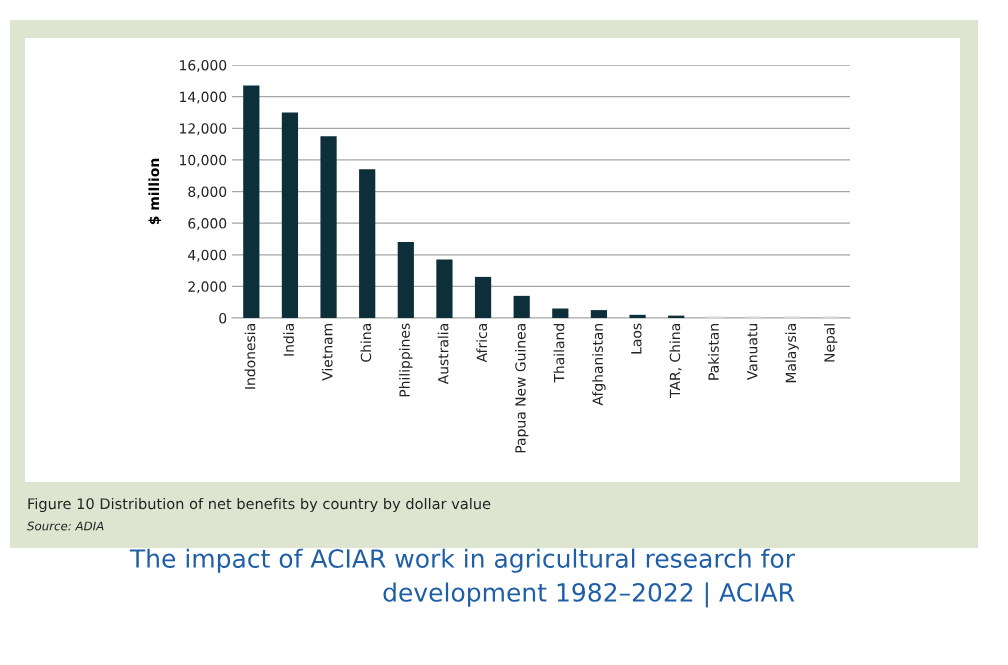  What do you see at coordinates (675, 361) in the screenshot?
I see `x-tick-label: TAR, China` at bounding box center [675, 361].